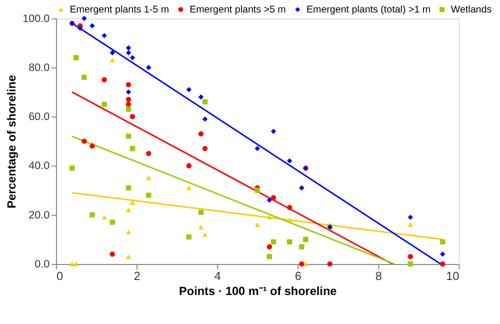  What do you see at coordinates (42, 264) in the screenshot?
I see `y-tick-label: 0.0` at bounding box center [42, 264].